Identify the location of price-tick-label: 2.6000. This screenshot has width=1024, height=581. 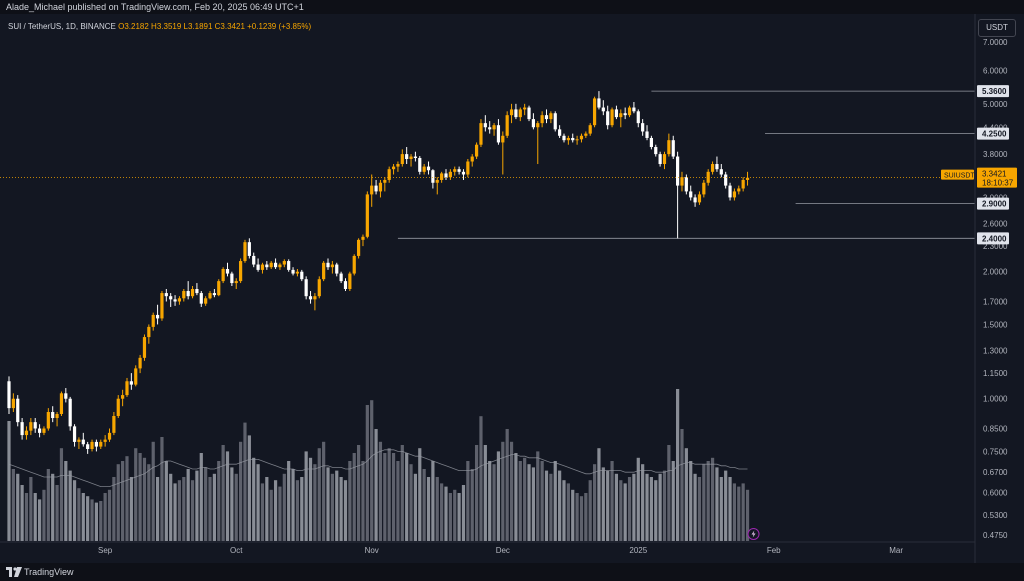
(995, 224).